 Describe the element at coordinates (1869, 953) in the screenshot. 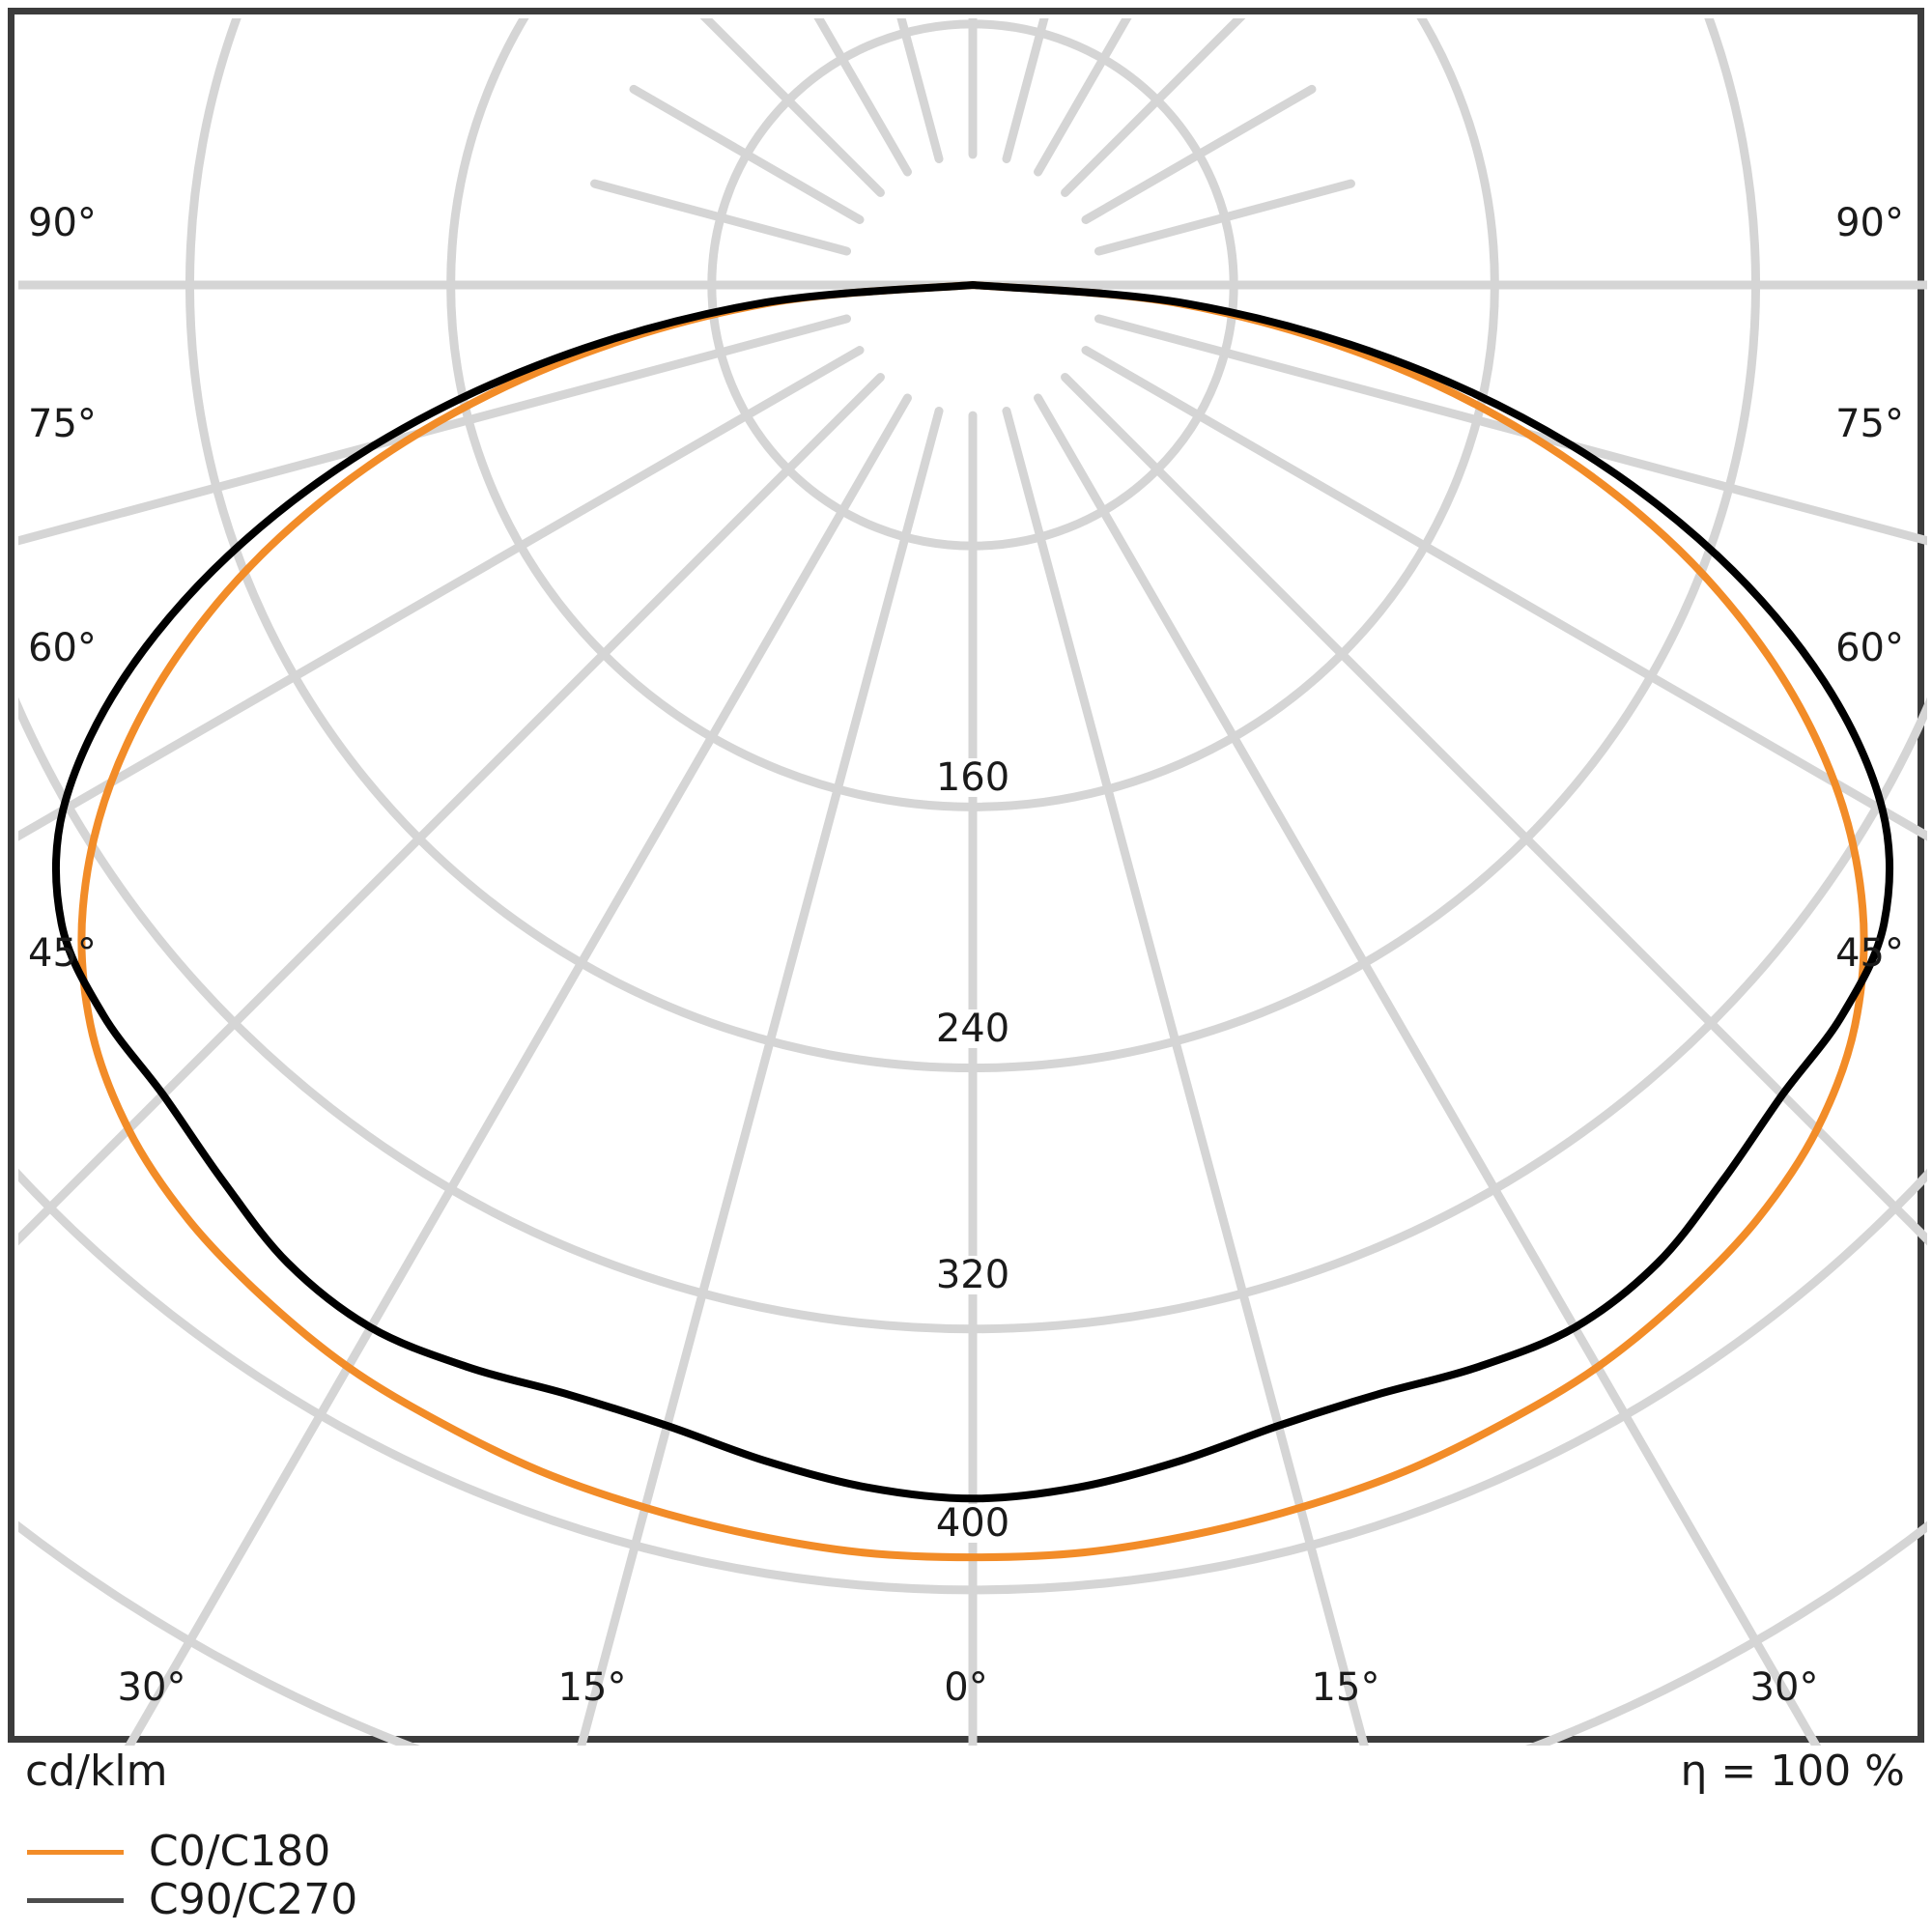

I see `angle-label-right-45: 45°` at that location.